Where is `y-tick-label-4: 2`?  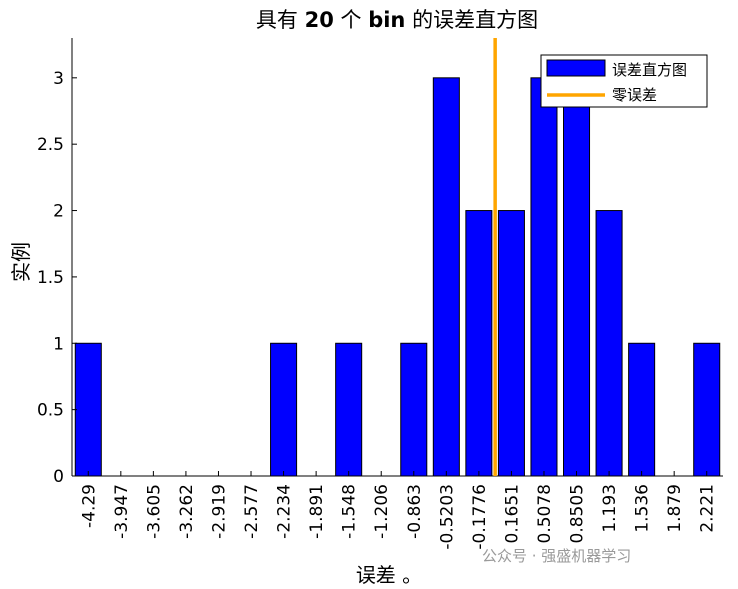 y-tick-label-4: 2 is located at coordinates (58, 212).